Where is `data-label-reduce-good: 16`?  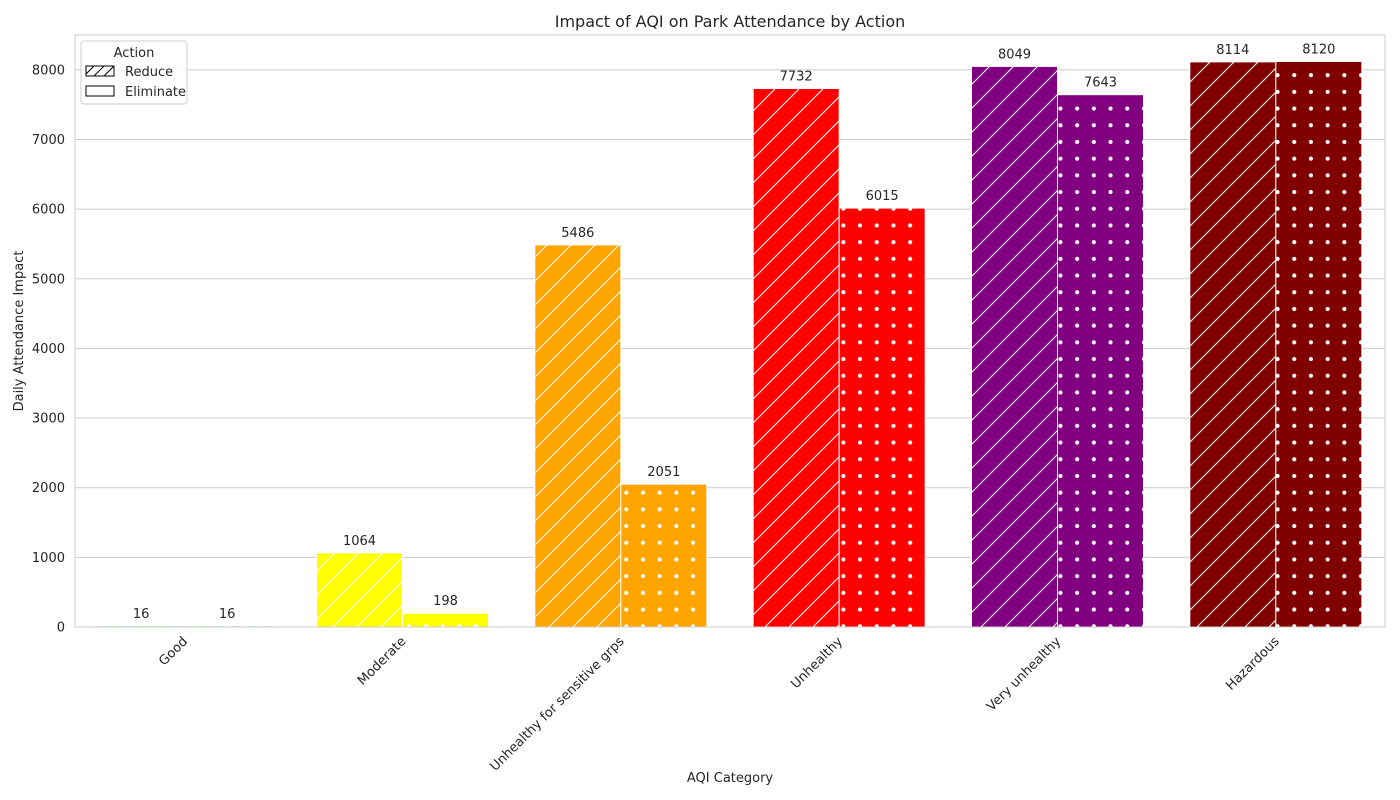
data-label-reduce-good: 16 is located at coordinates (141, 614).